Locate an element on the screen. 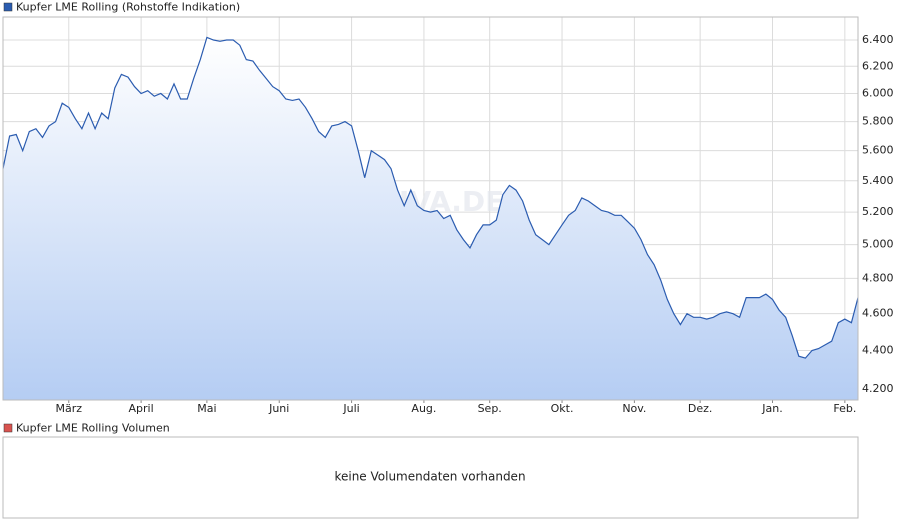 The width and height of the screenshot is (900, 526). y-tick-label: 6.200 is located at coordinates (878, 65).